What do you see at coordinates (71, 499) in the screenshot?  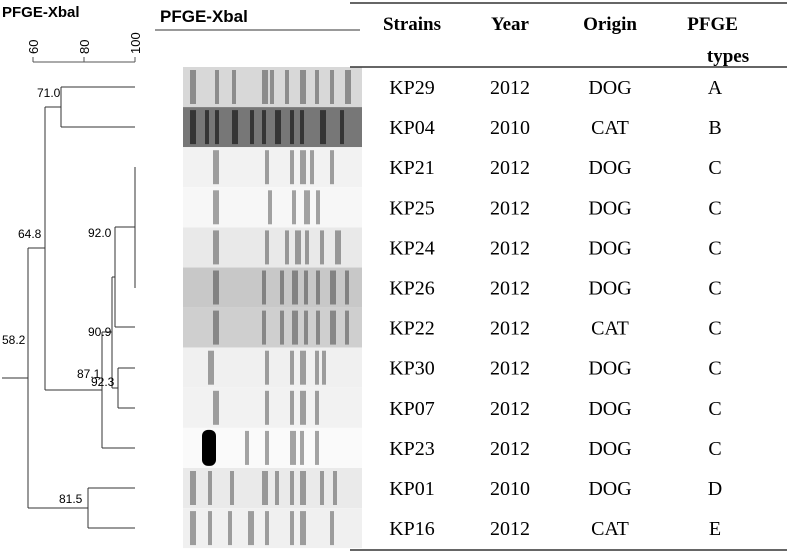 I see `node-label: 81.5` at bounding box center [71, 499].